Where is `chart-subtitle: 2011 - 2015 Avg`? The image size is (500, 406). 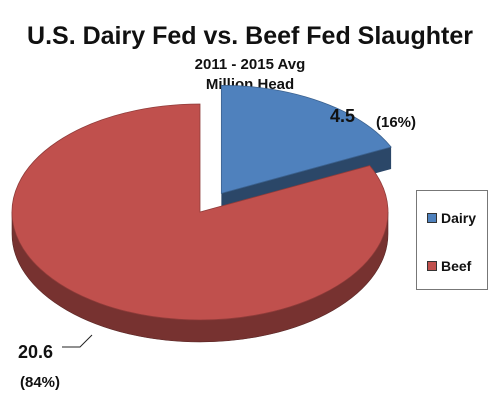 chart-subtitle: 2011 - 2015 Avg is located at coordinates (250, 64).